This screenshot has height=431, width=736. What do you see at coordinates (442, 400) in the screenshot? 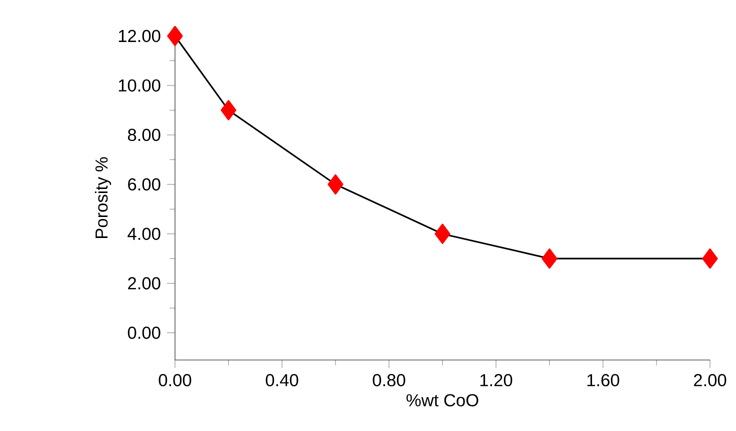
I see `x-axis-title: %wt CoO` at bounding box center [442, 400].